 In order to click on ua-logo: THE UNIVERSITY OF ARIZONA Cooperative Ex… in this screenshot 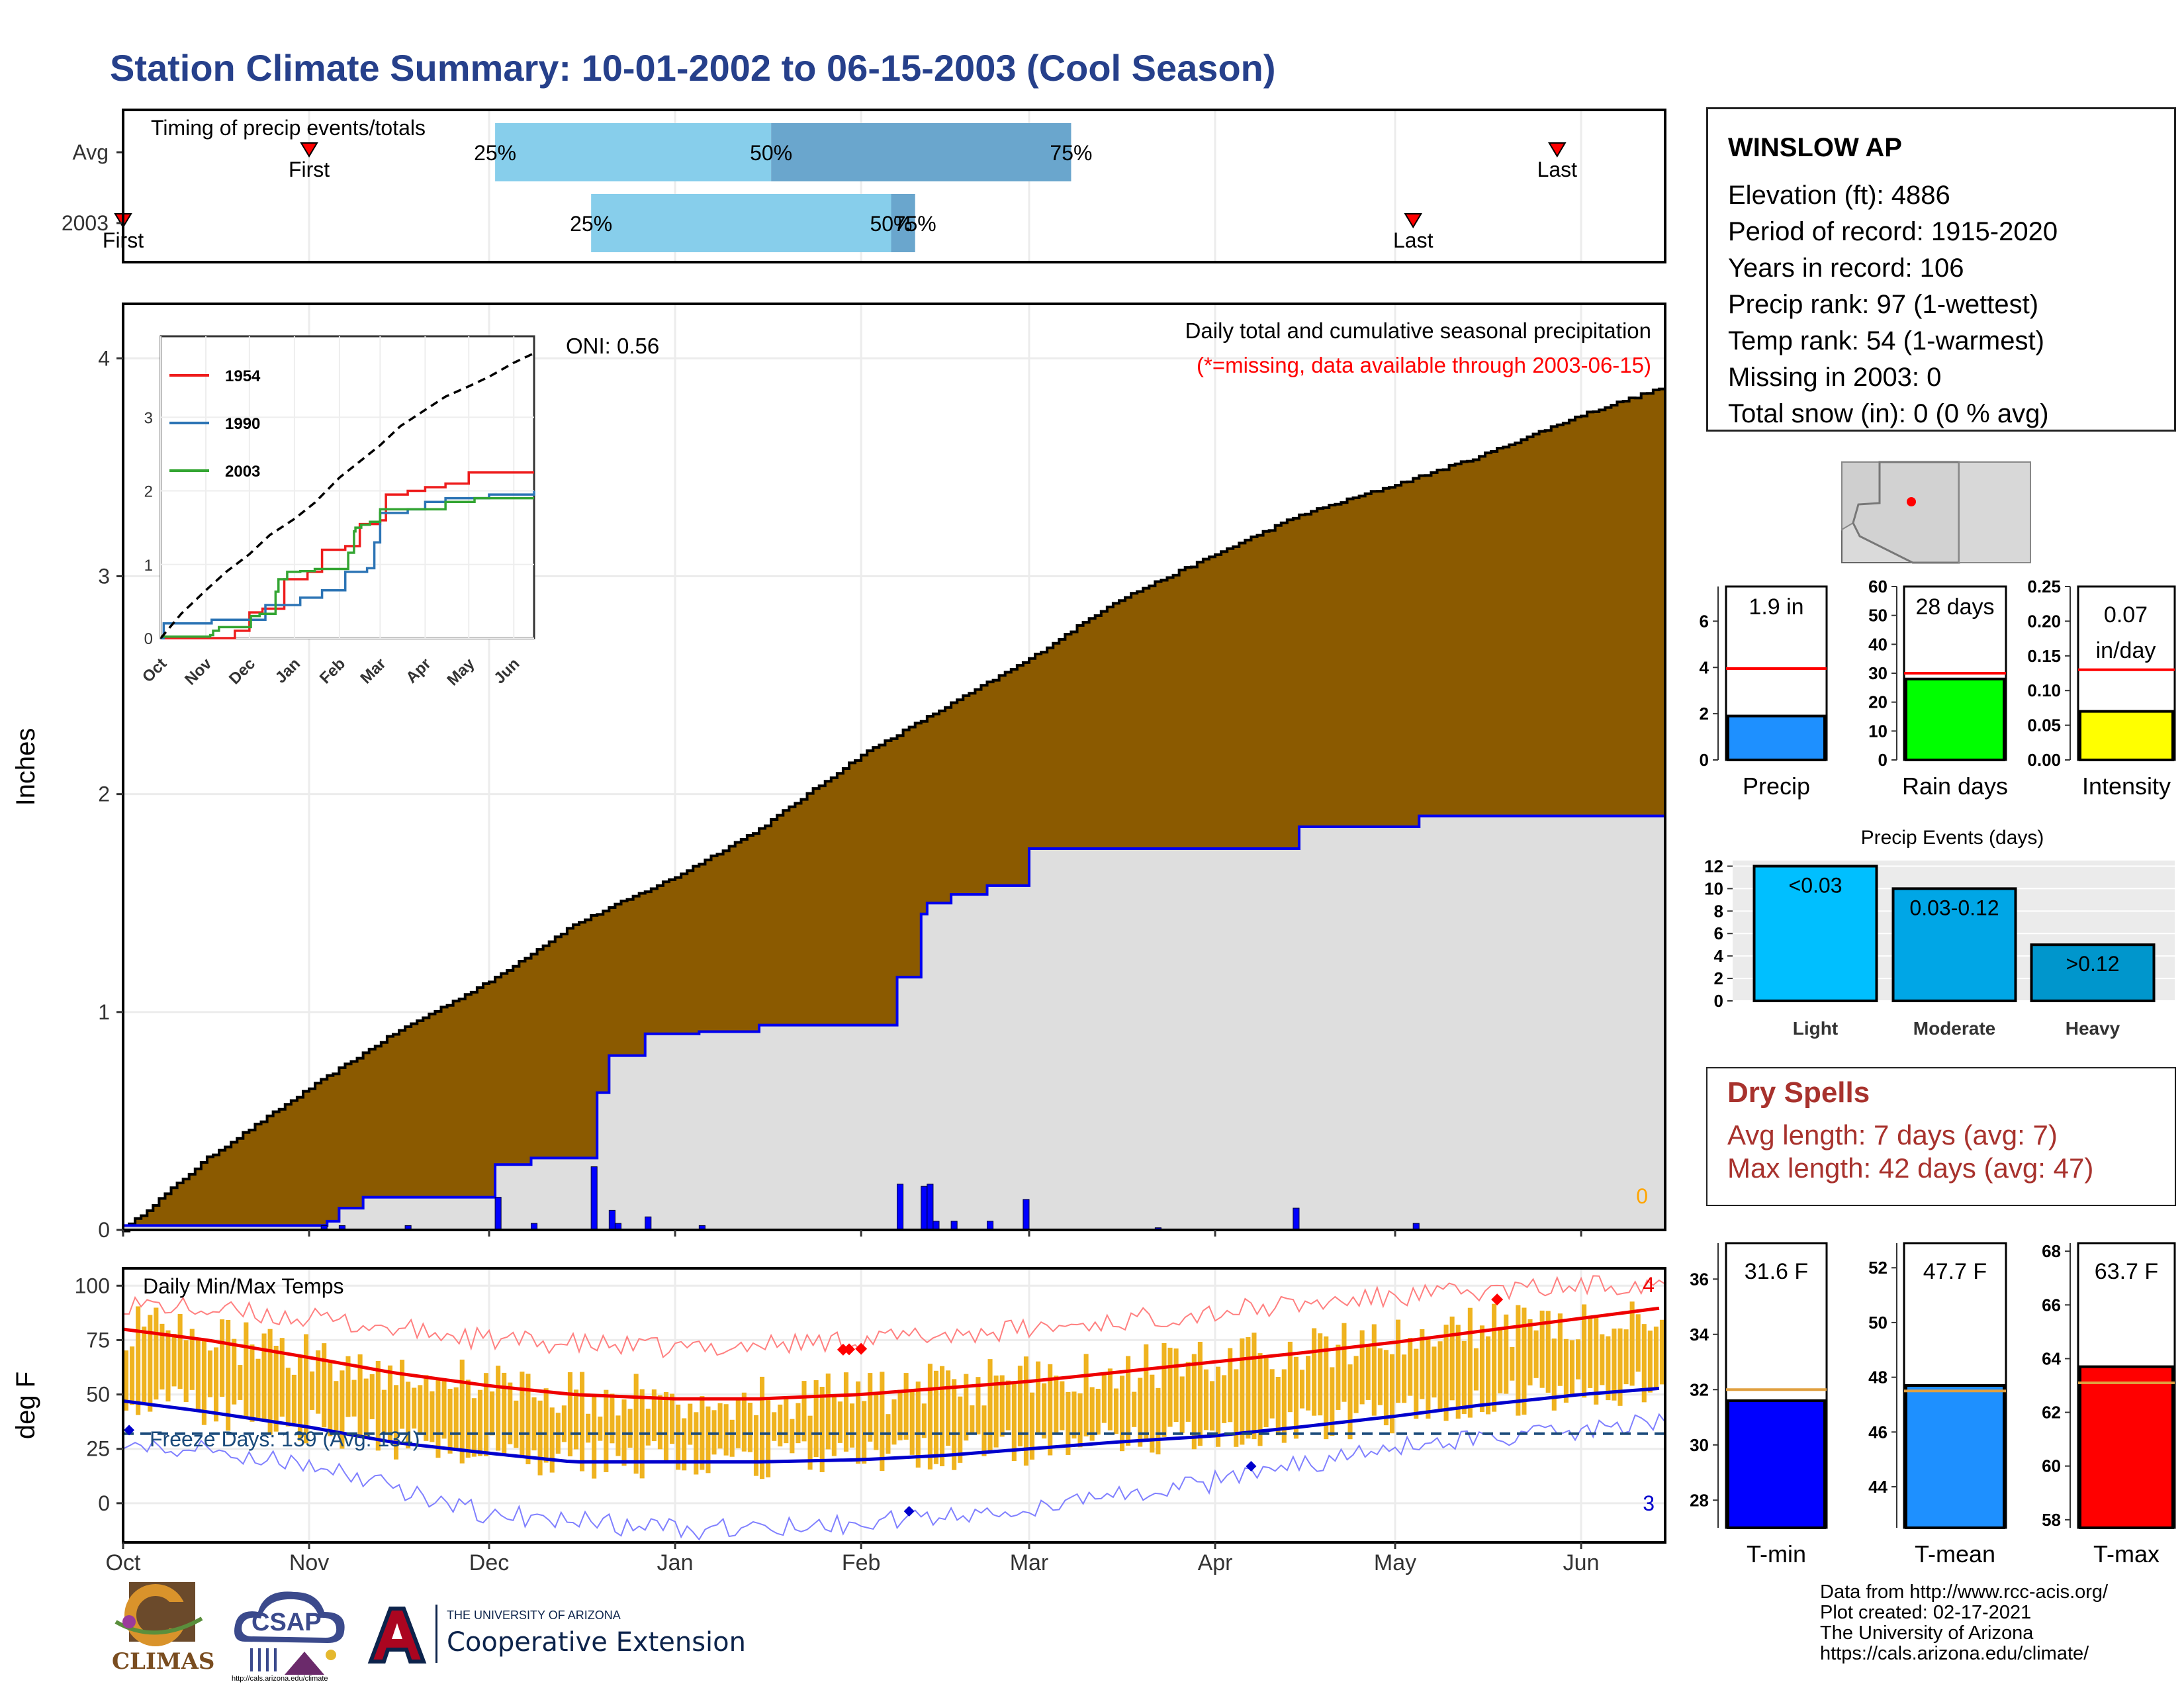, I will do `click(555, 1635)`.